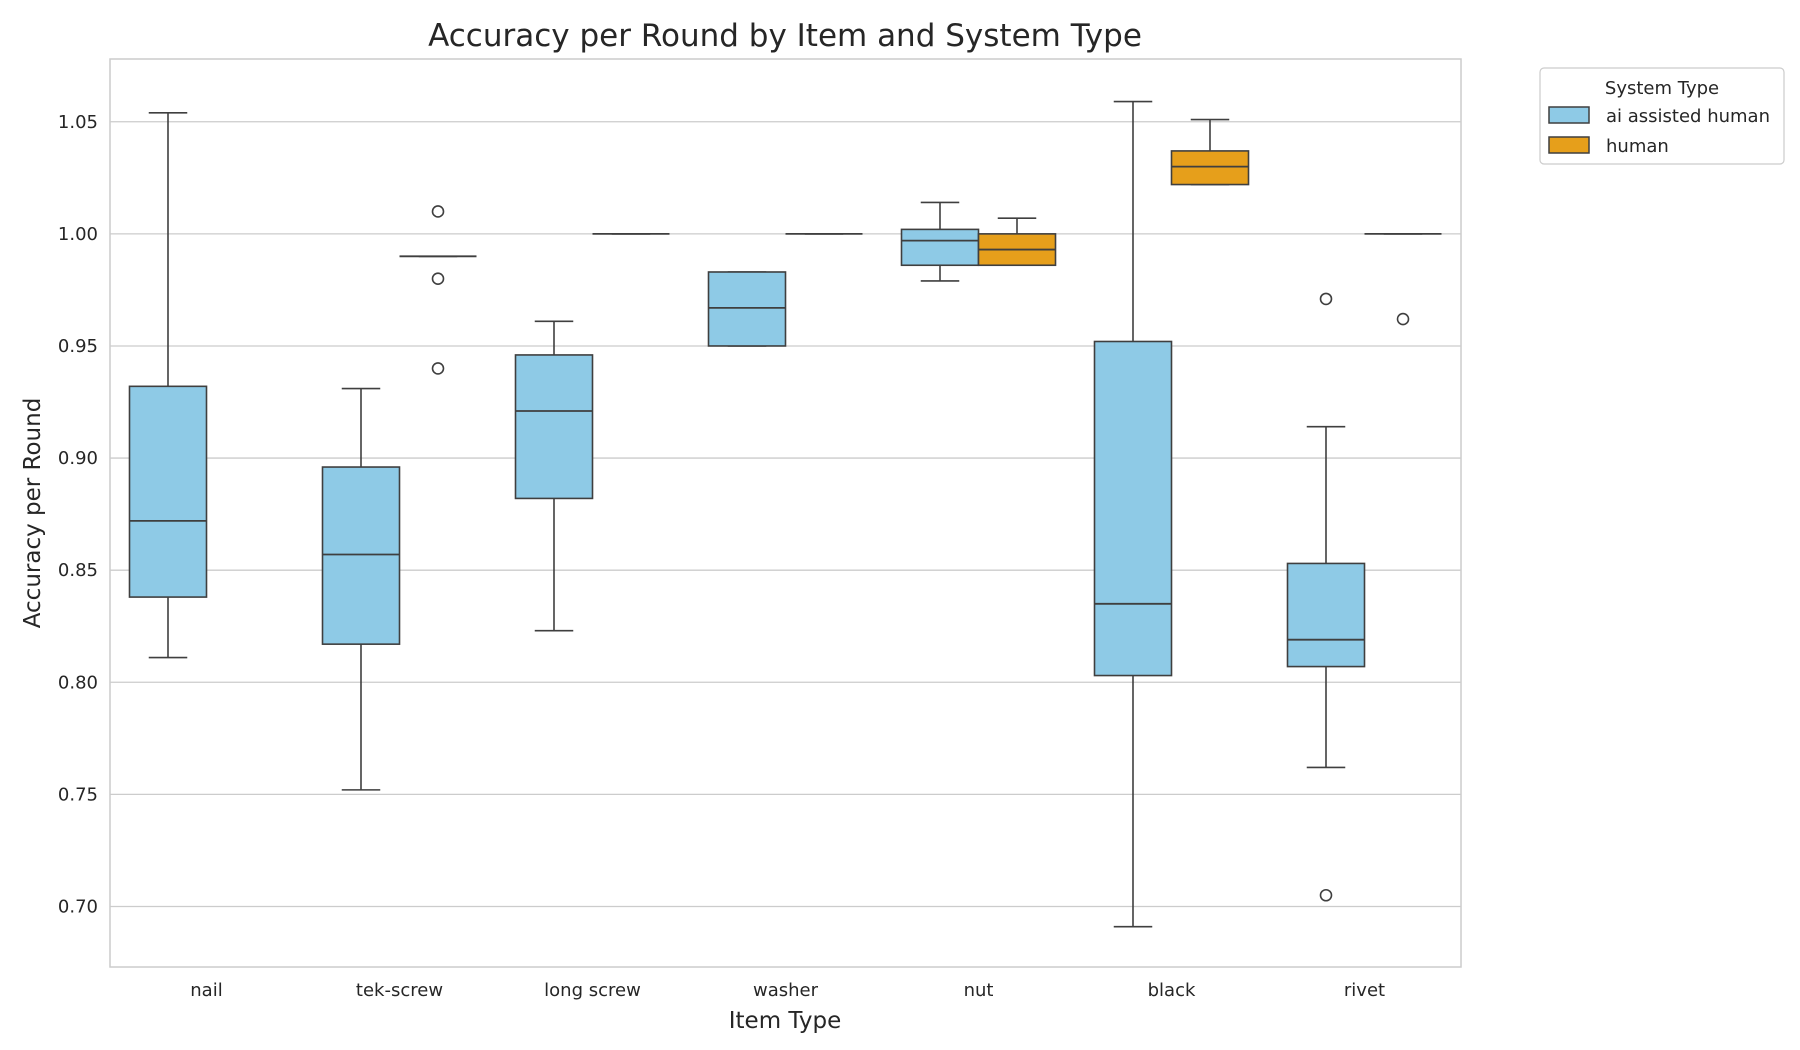  What do you see at coordinates (78, 906) in the screenshot?
I see `y-tick-label: 0.70` at bounding box center [78, 906].